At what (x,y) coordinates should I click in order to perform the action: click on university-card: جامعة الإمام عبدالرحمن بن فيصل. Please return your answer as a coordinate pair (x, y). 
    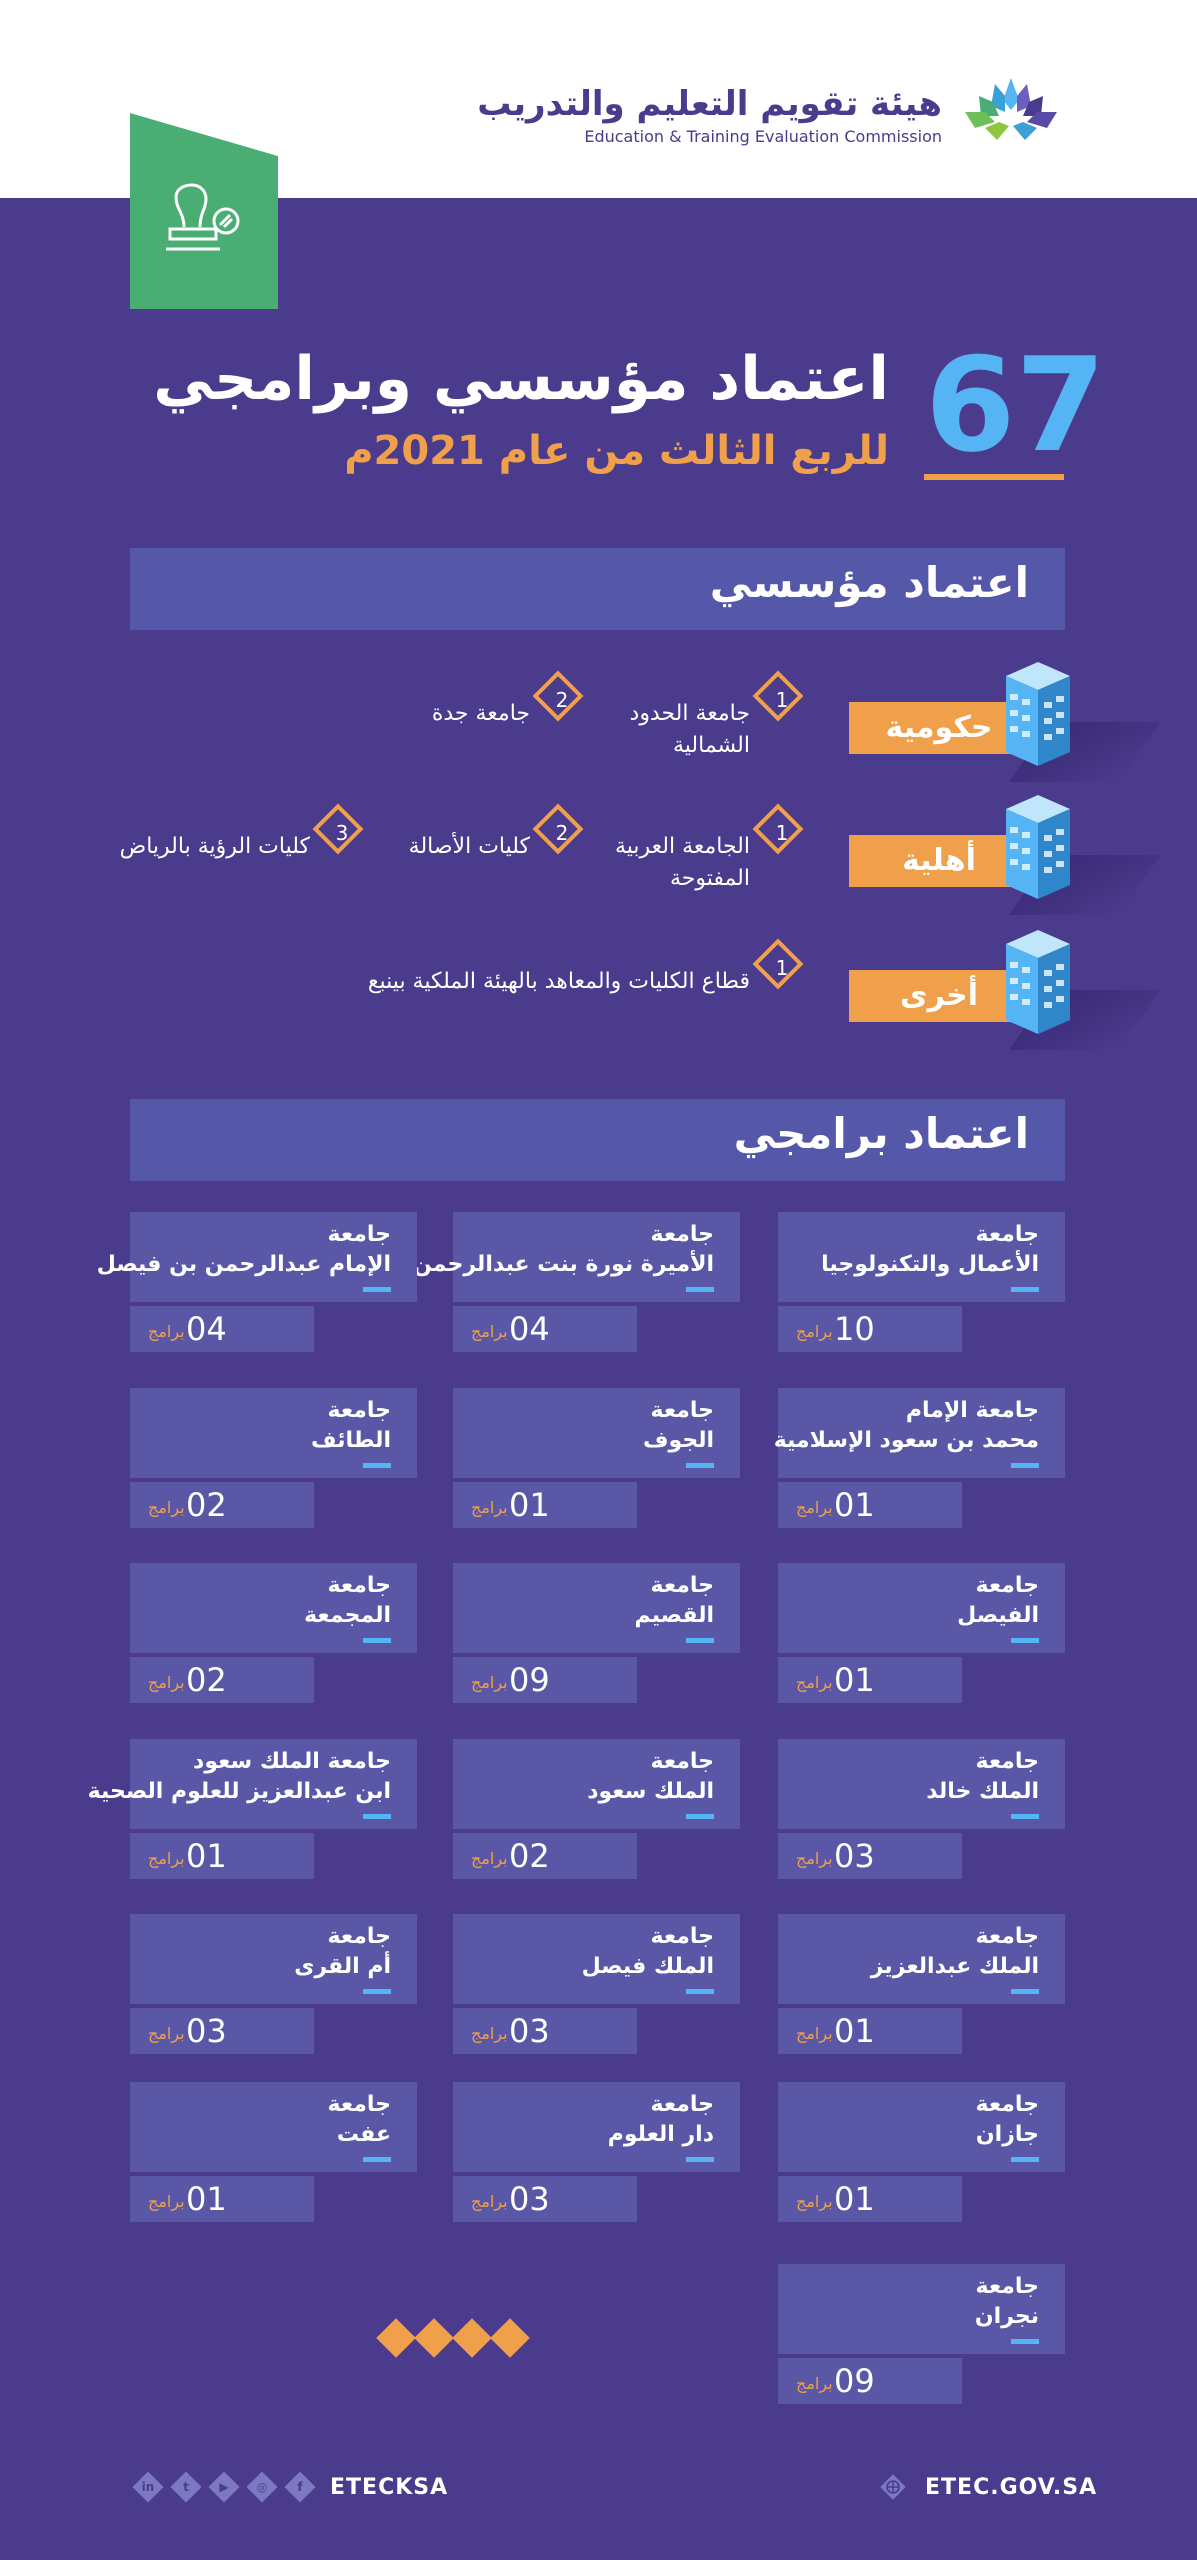
    Looking at the image, I should click on (257, 1257).